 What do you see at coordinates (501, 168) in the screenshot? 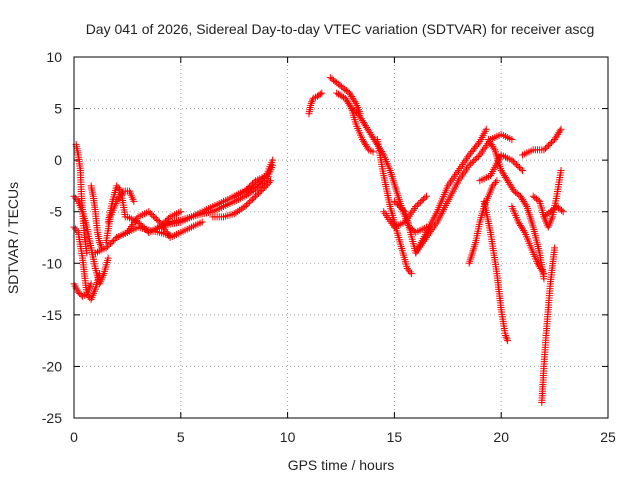
I see `series-arc-e1` at bounding box center [501, 168].